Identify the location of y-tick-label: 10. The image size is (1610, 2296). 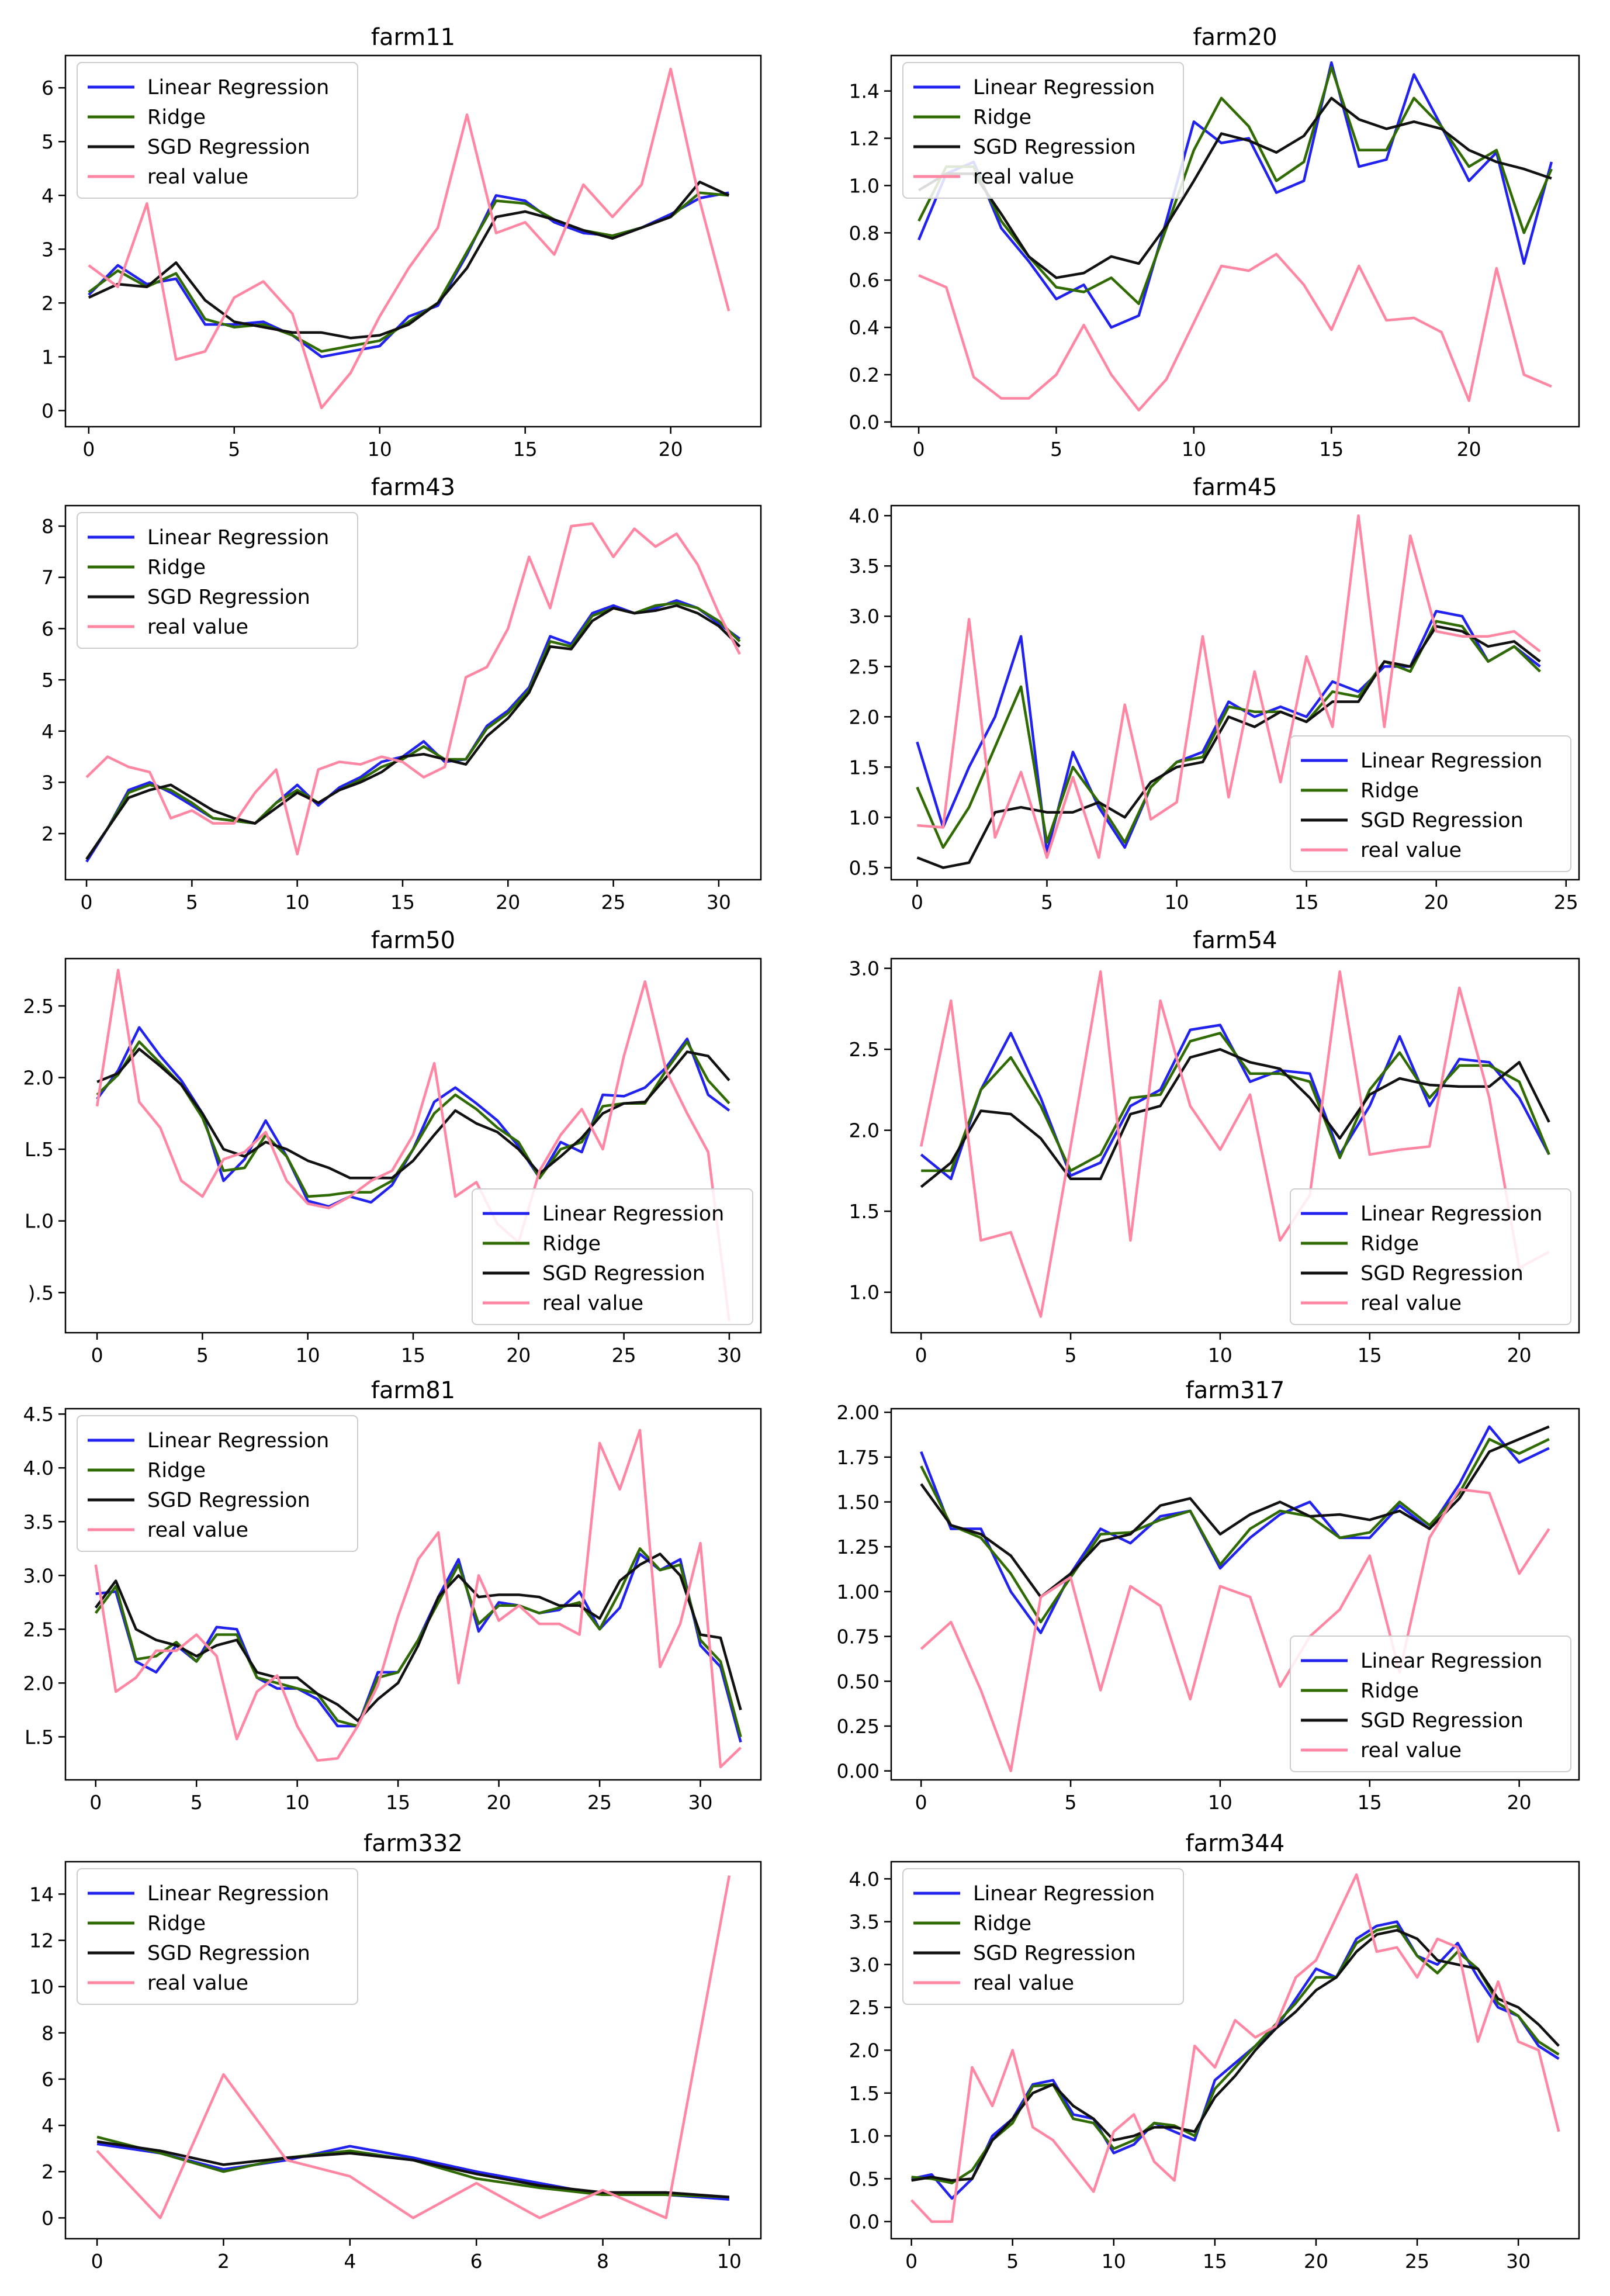
(41, 1987).